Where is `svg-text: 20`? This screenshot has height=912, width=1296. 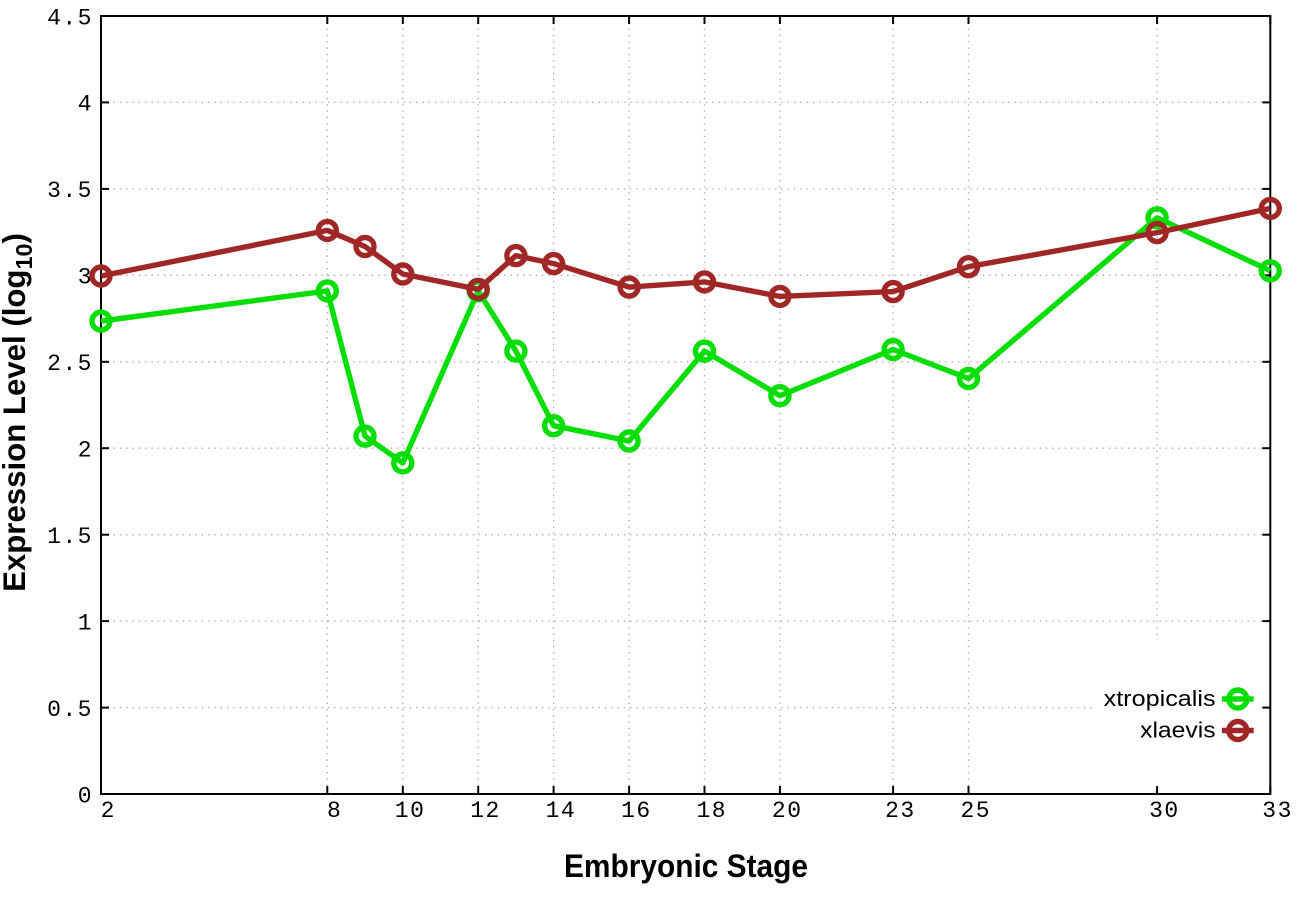
svg-text: 20 is located at coordinates (787, 811).